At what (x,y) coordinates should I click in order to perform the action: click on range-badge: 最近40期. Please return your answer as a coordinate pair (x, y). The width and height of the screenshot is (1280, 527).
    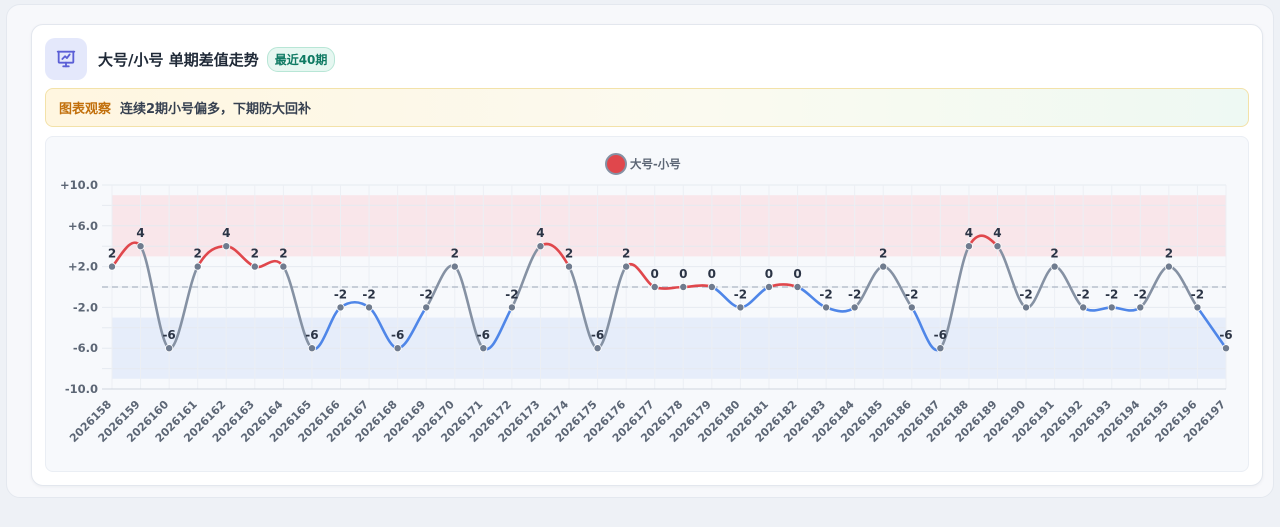
    Looking at the image, I should click on (301, 59).